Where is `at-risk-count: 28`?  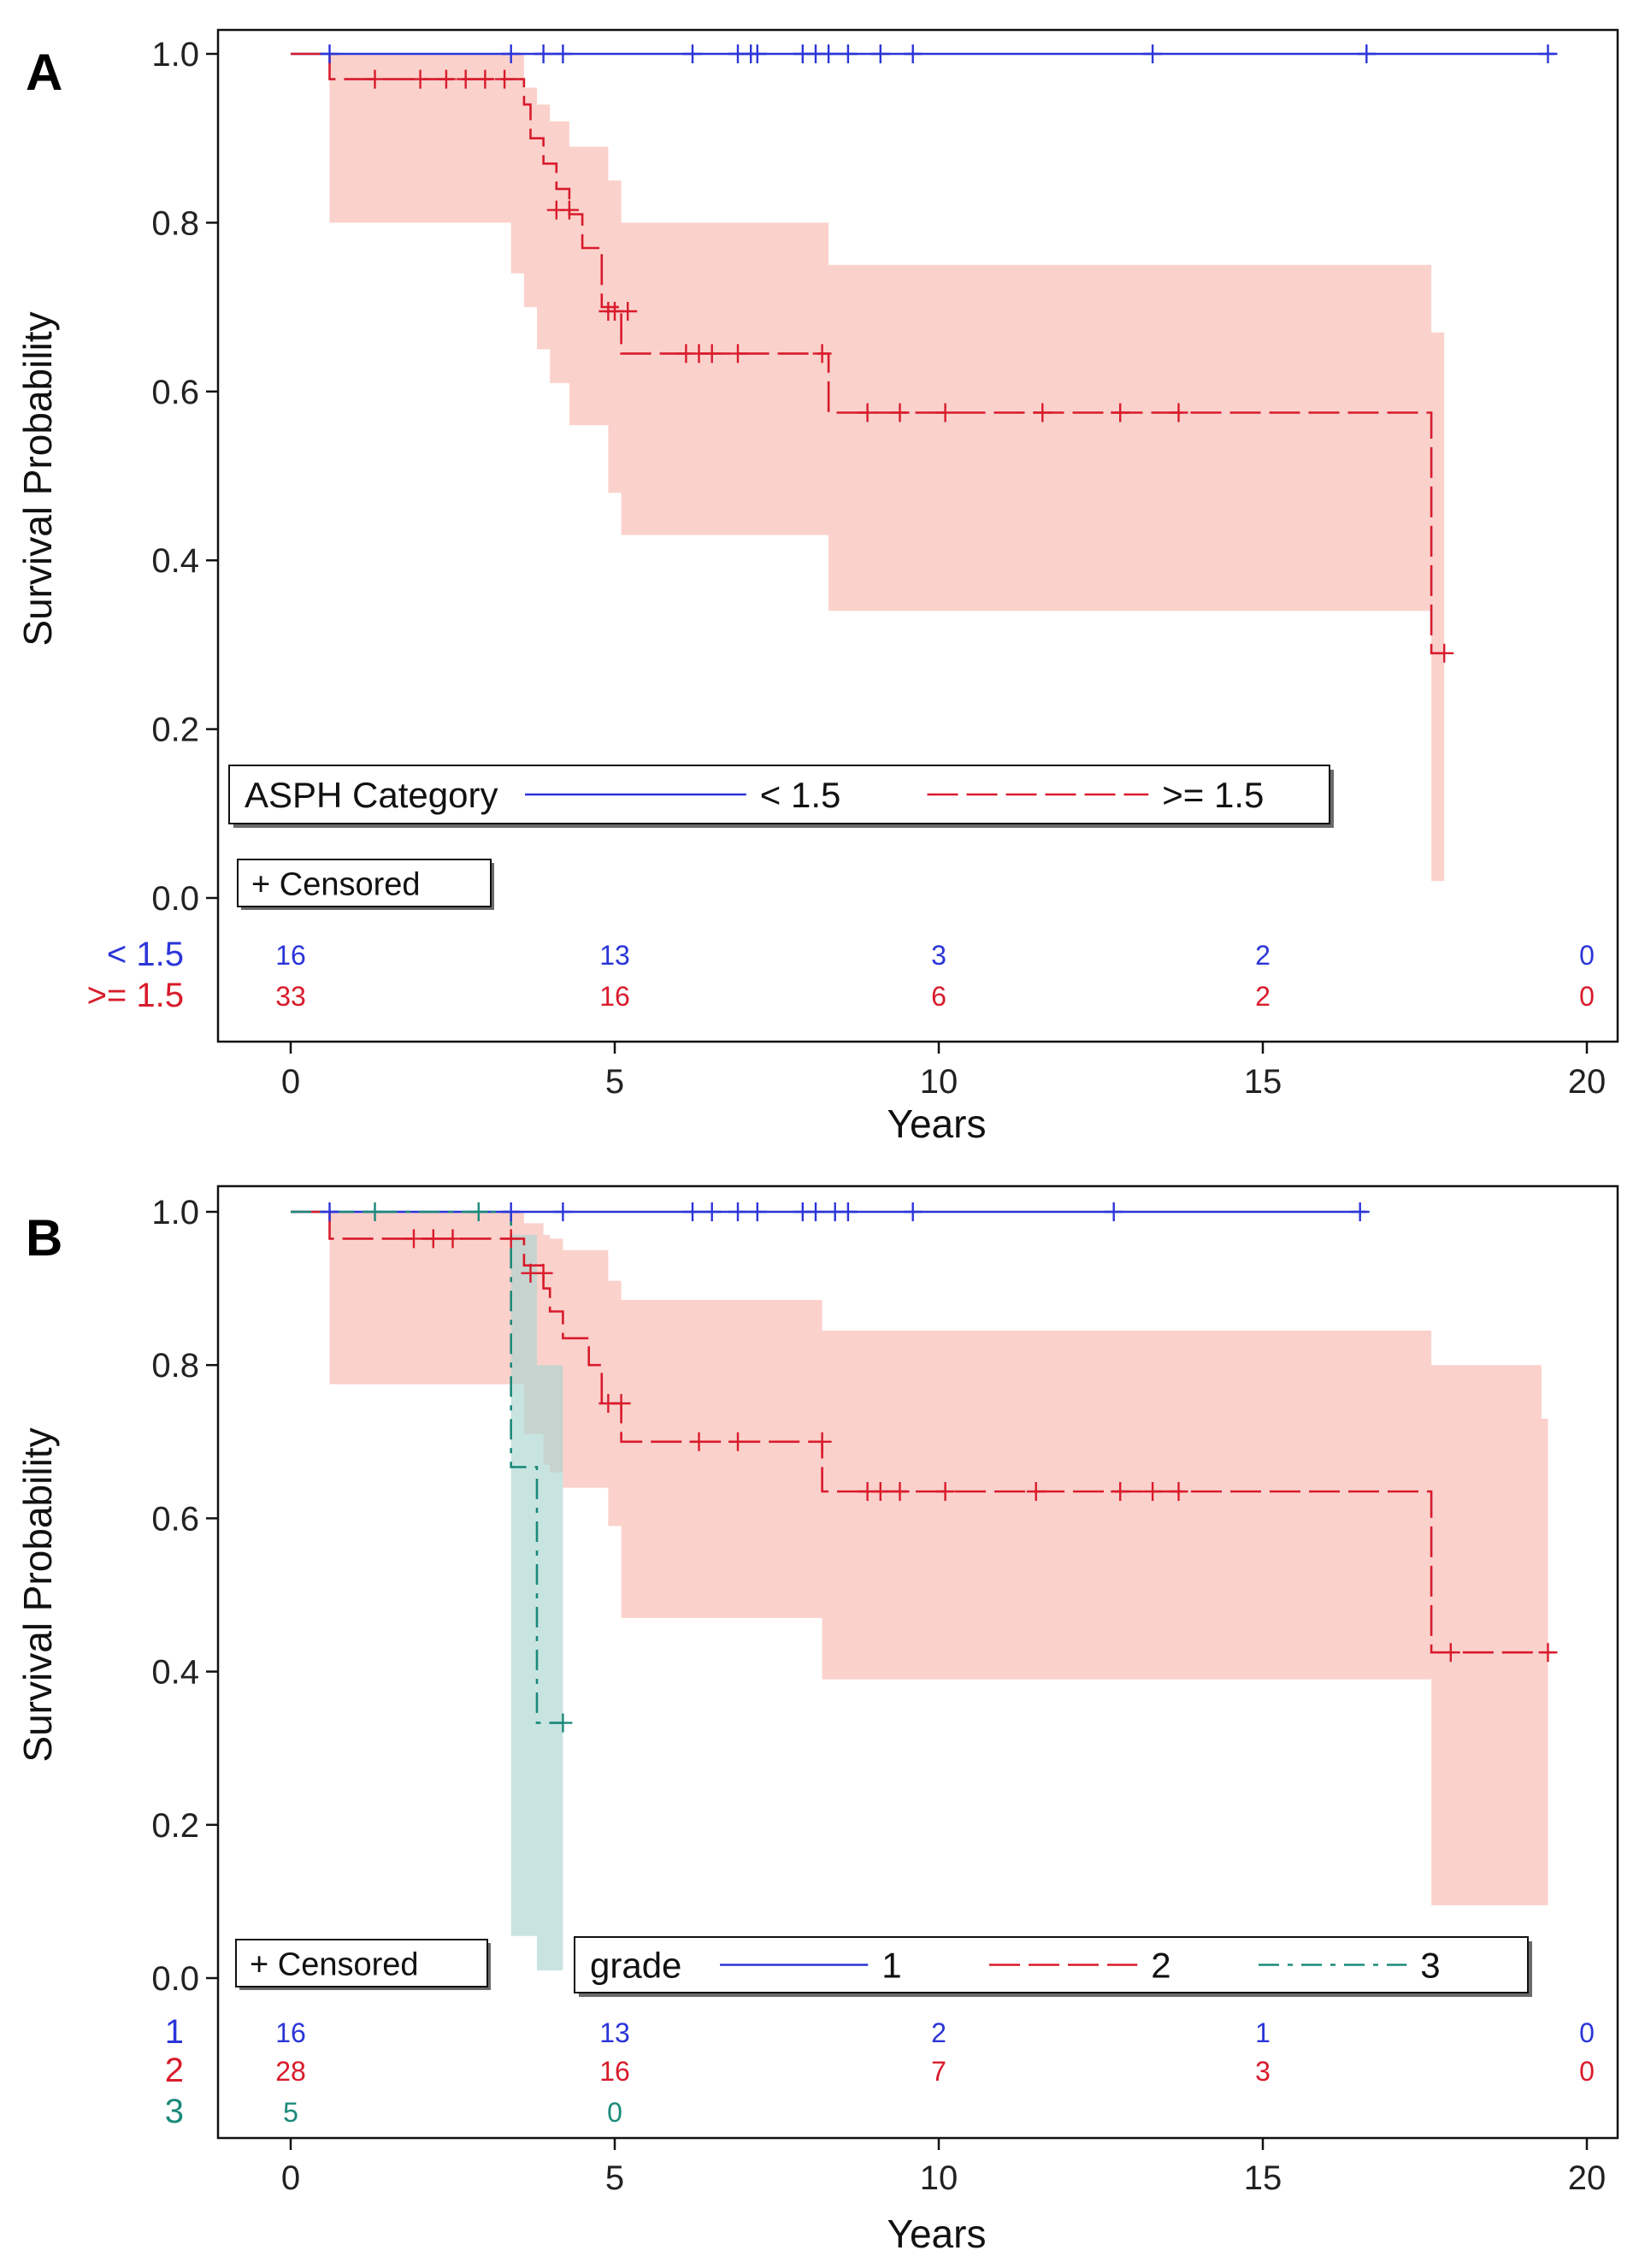
at-risk-count: 28 is located at coordinates (290, 2071).